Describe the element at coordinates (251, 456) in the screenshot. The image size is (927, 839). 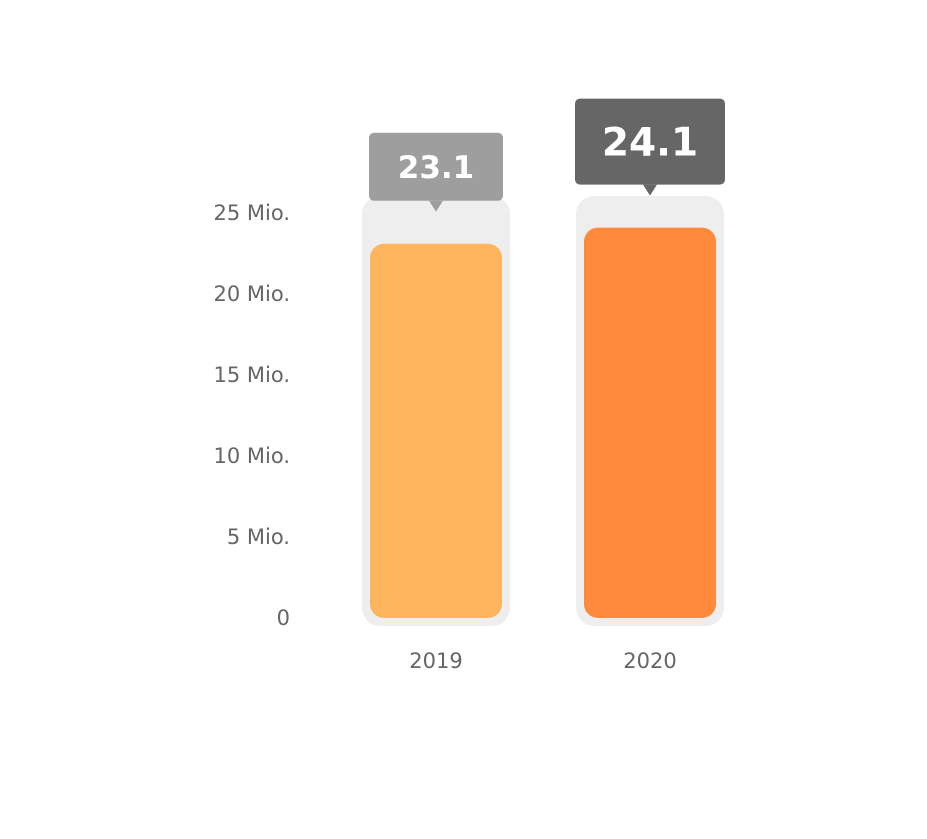
I see `y-tick-label: 10 Mio.` at that location.